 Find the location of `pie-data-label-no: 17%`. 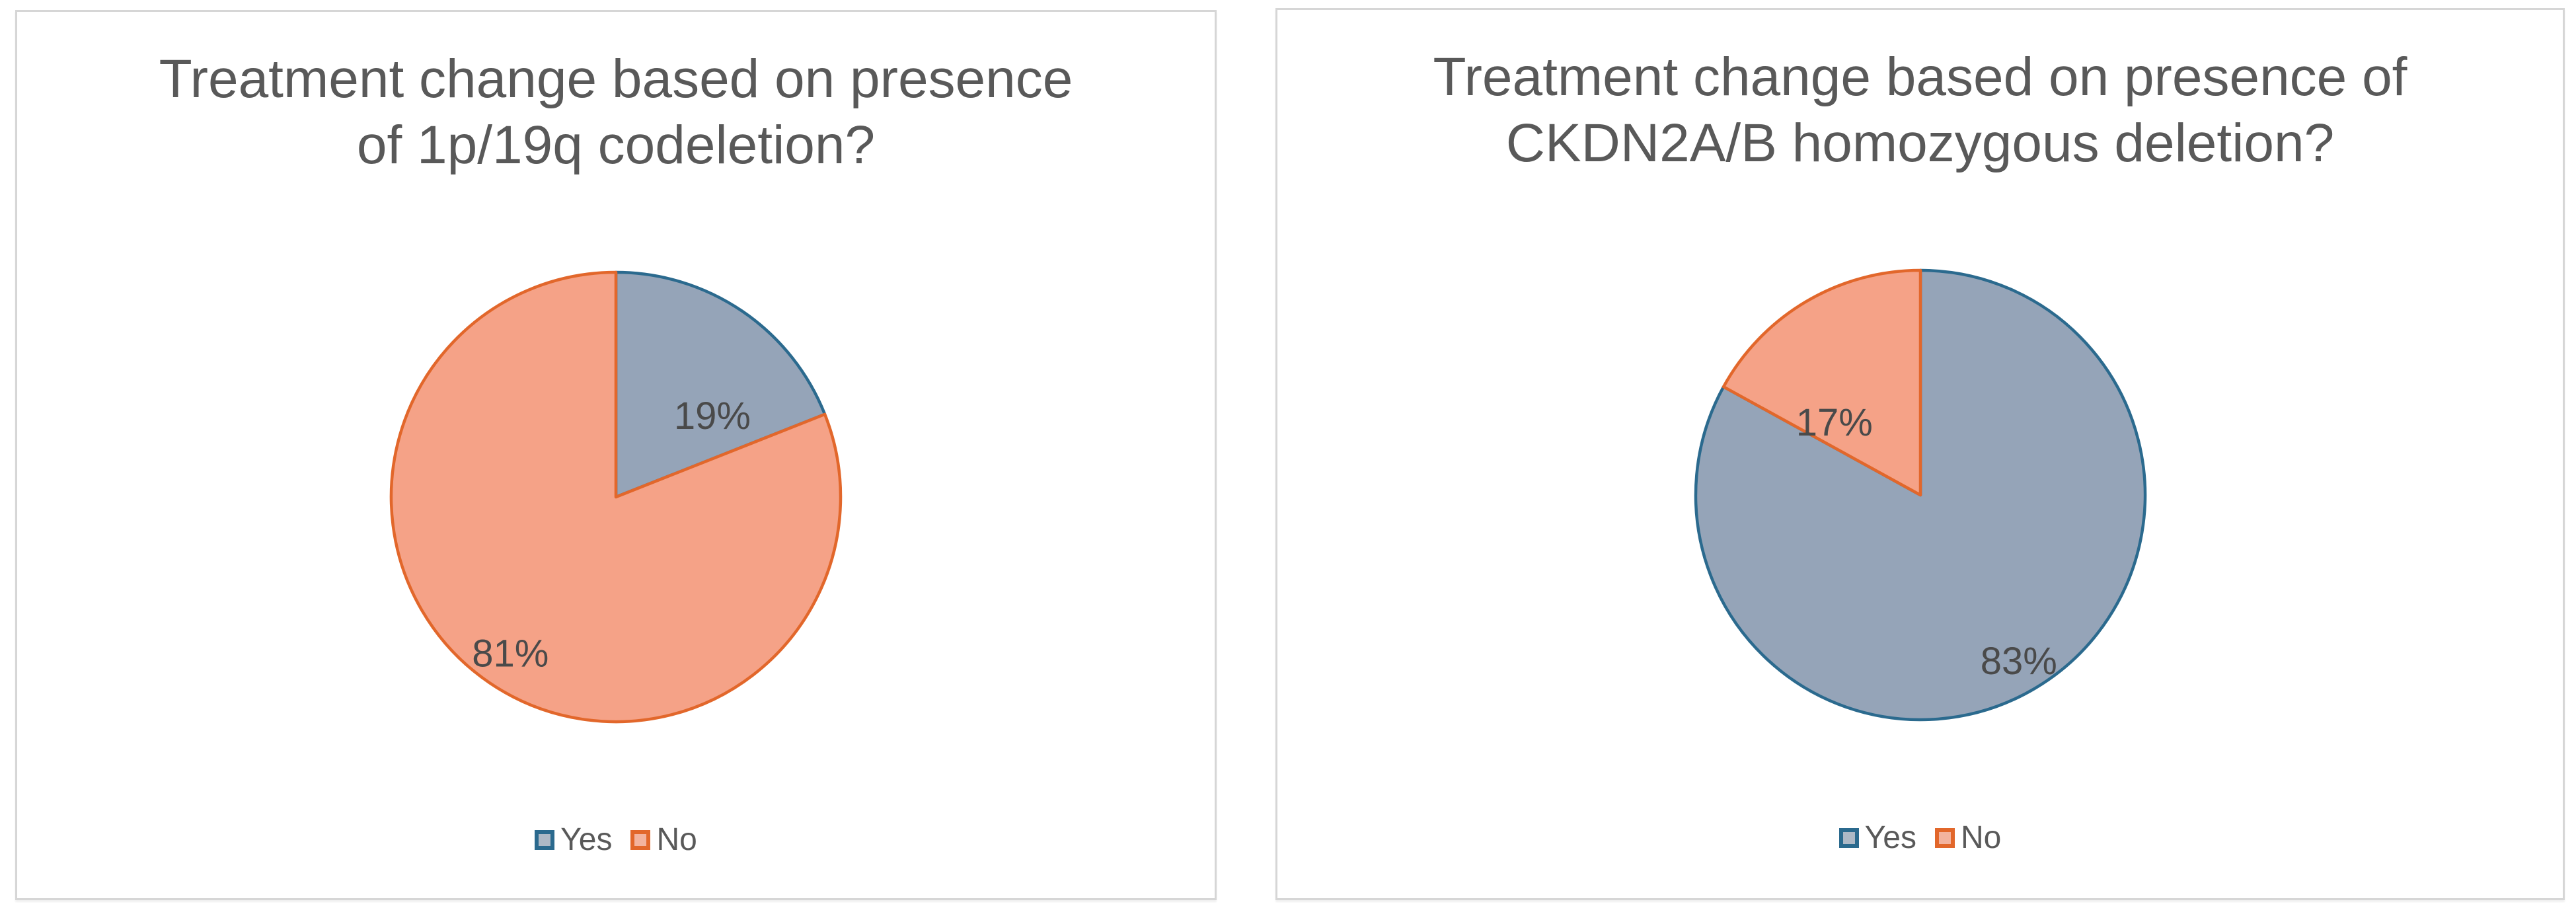

pie-data-label-no: 17% is located at coordinates (1834, 422).